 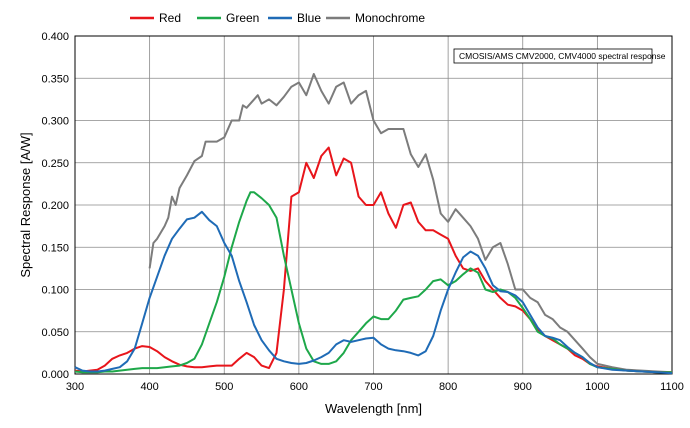 I want to click on y-tick-label: 0.100, so click(x=55, y=291).